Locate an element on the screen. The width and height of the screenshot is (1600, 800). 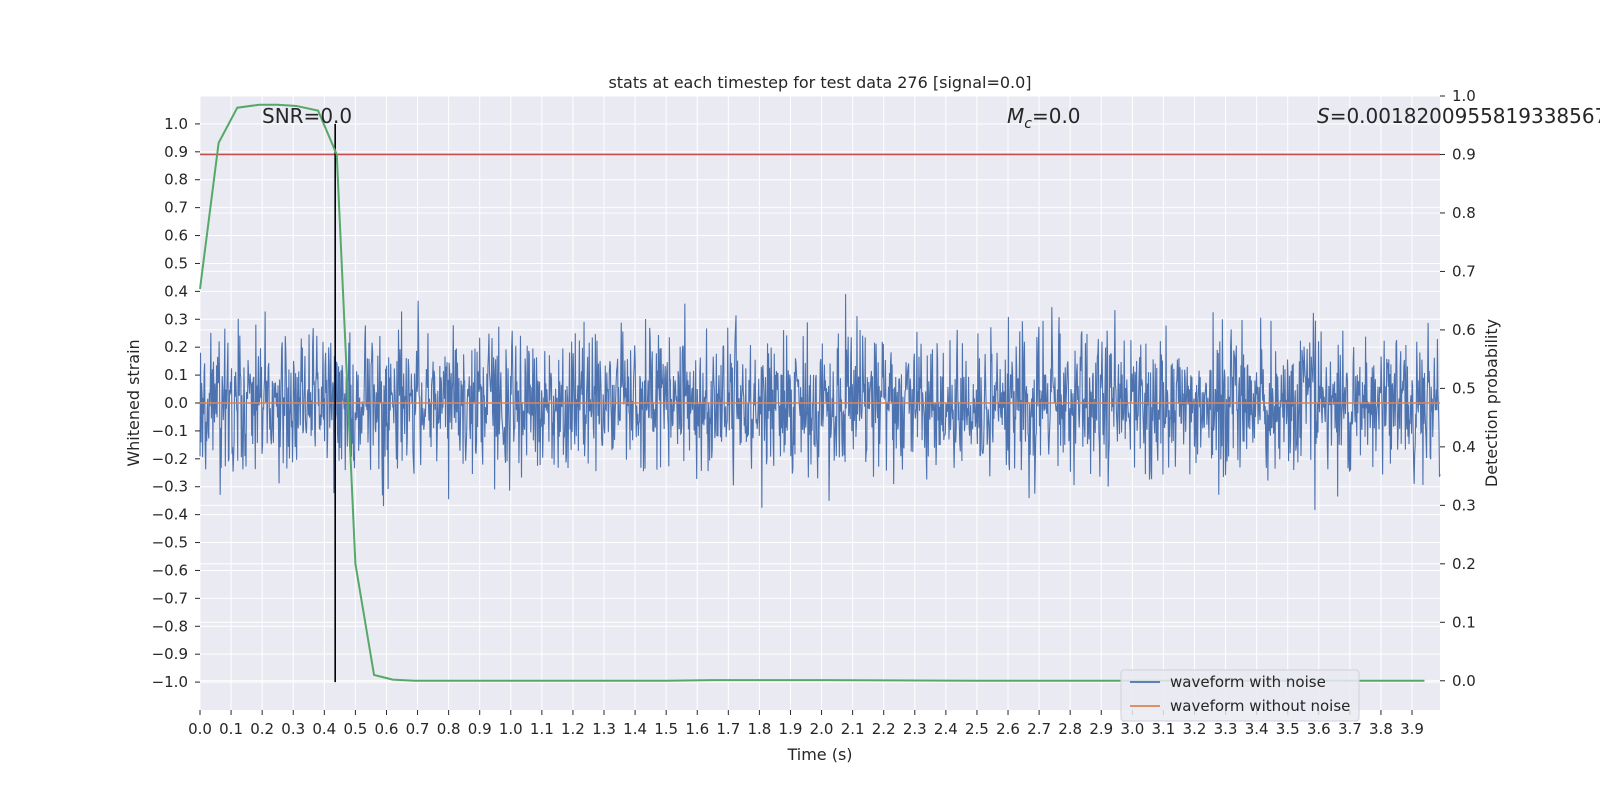
y-tick-label: 1.0 is located at coordinates (176, 124).